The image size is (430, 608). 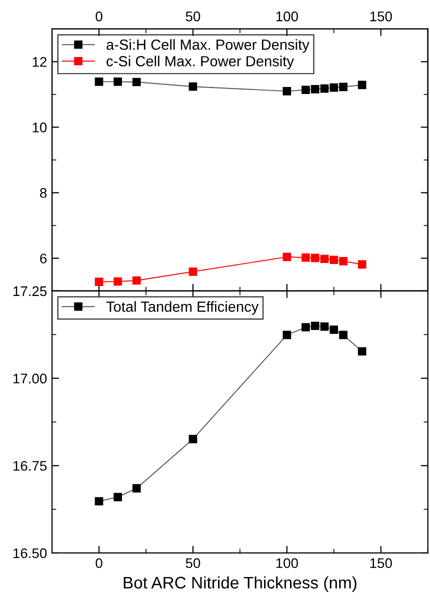 I want to click on y-tick-label: 12, so click(x=39, y=62).